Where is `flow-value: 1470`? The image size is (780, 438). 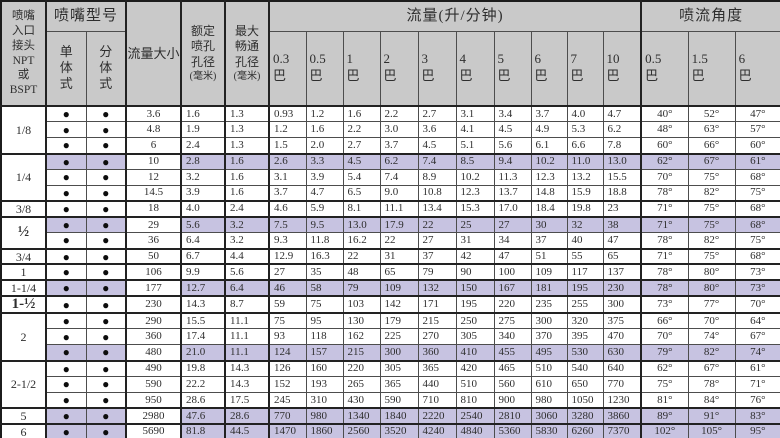
flow-value: 1470 is located at coordinates (287, 430).